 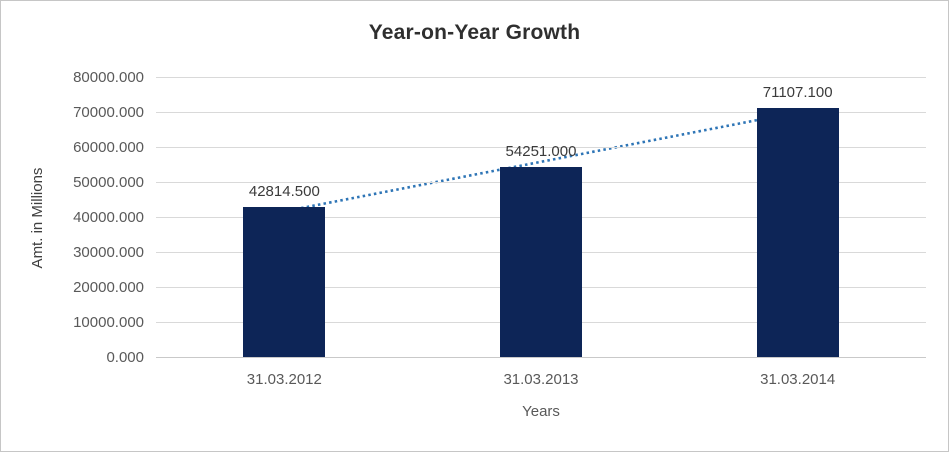 What do you see at coordinates (284, 192) in the screenshot?
I see `bar-data-label: 42814.500` at bounding box center [284, 192].